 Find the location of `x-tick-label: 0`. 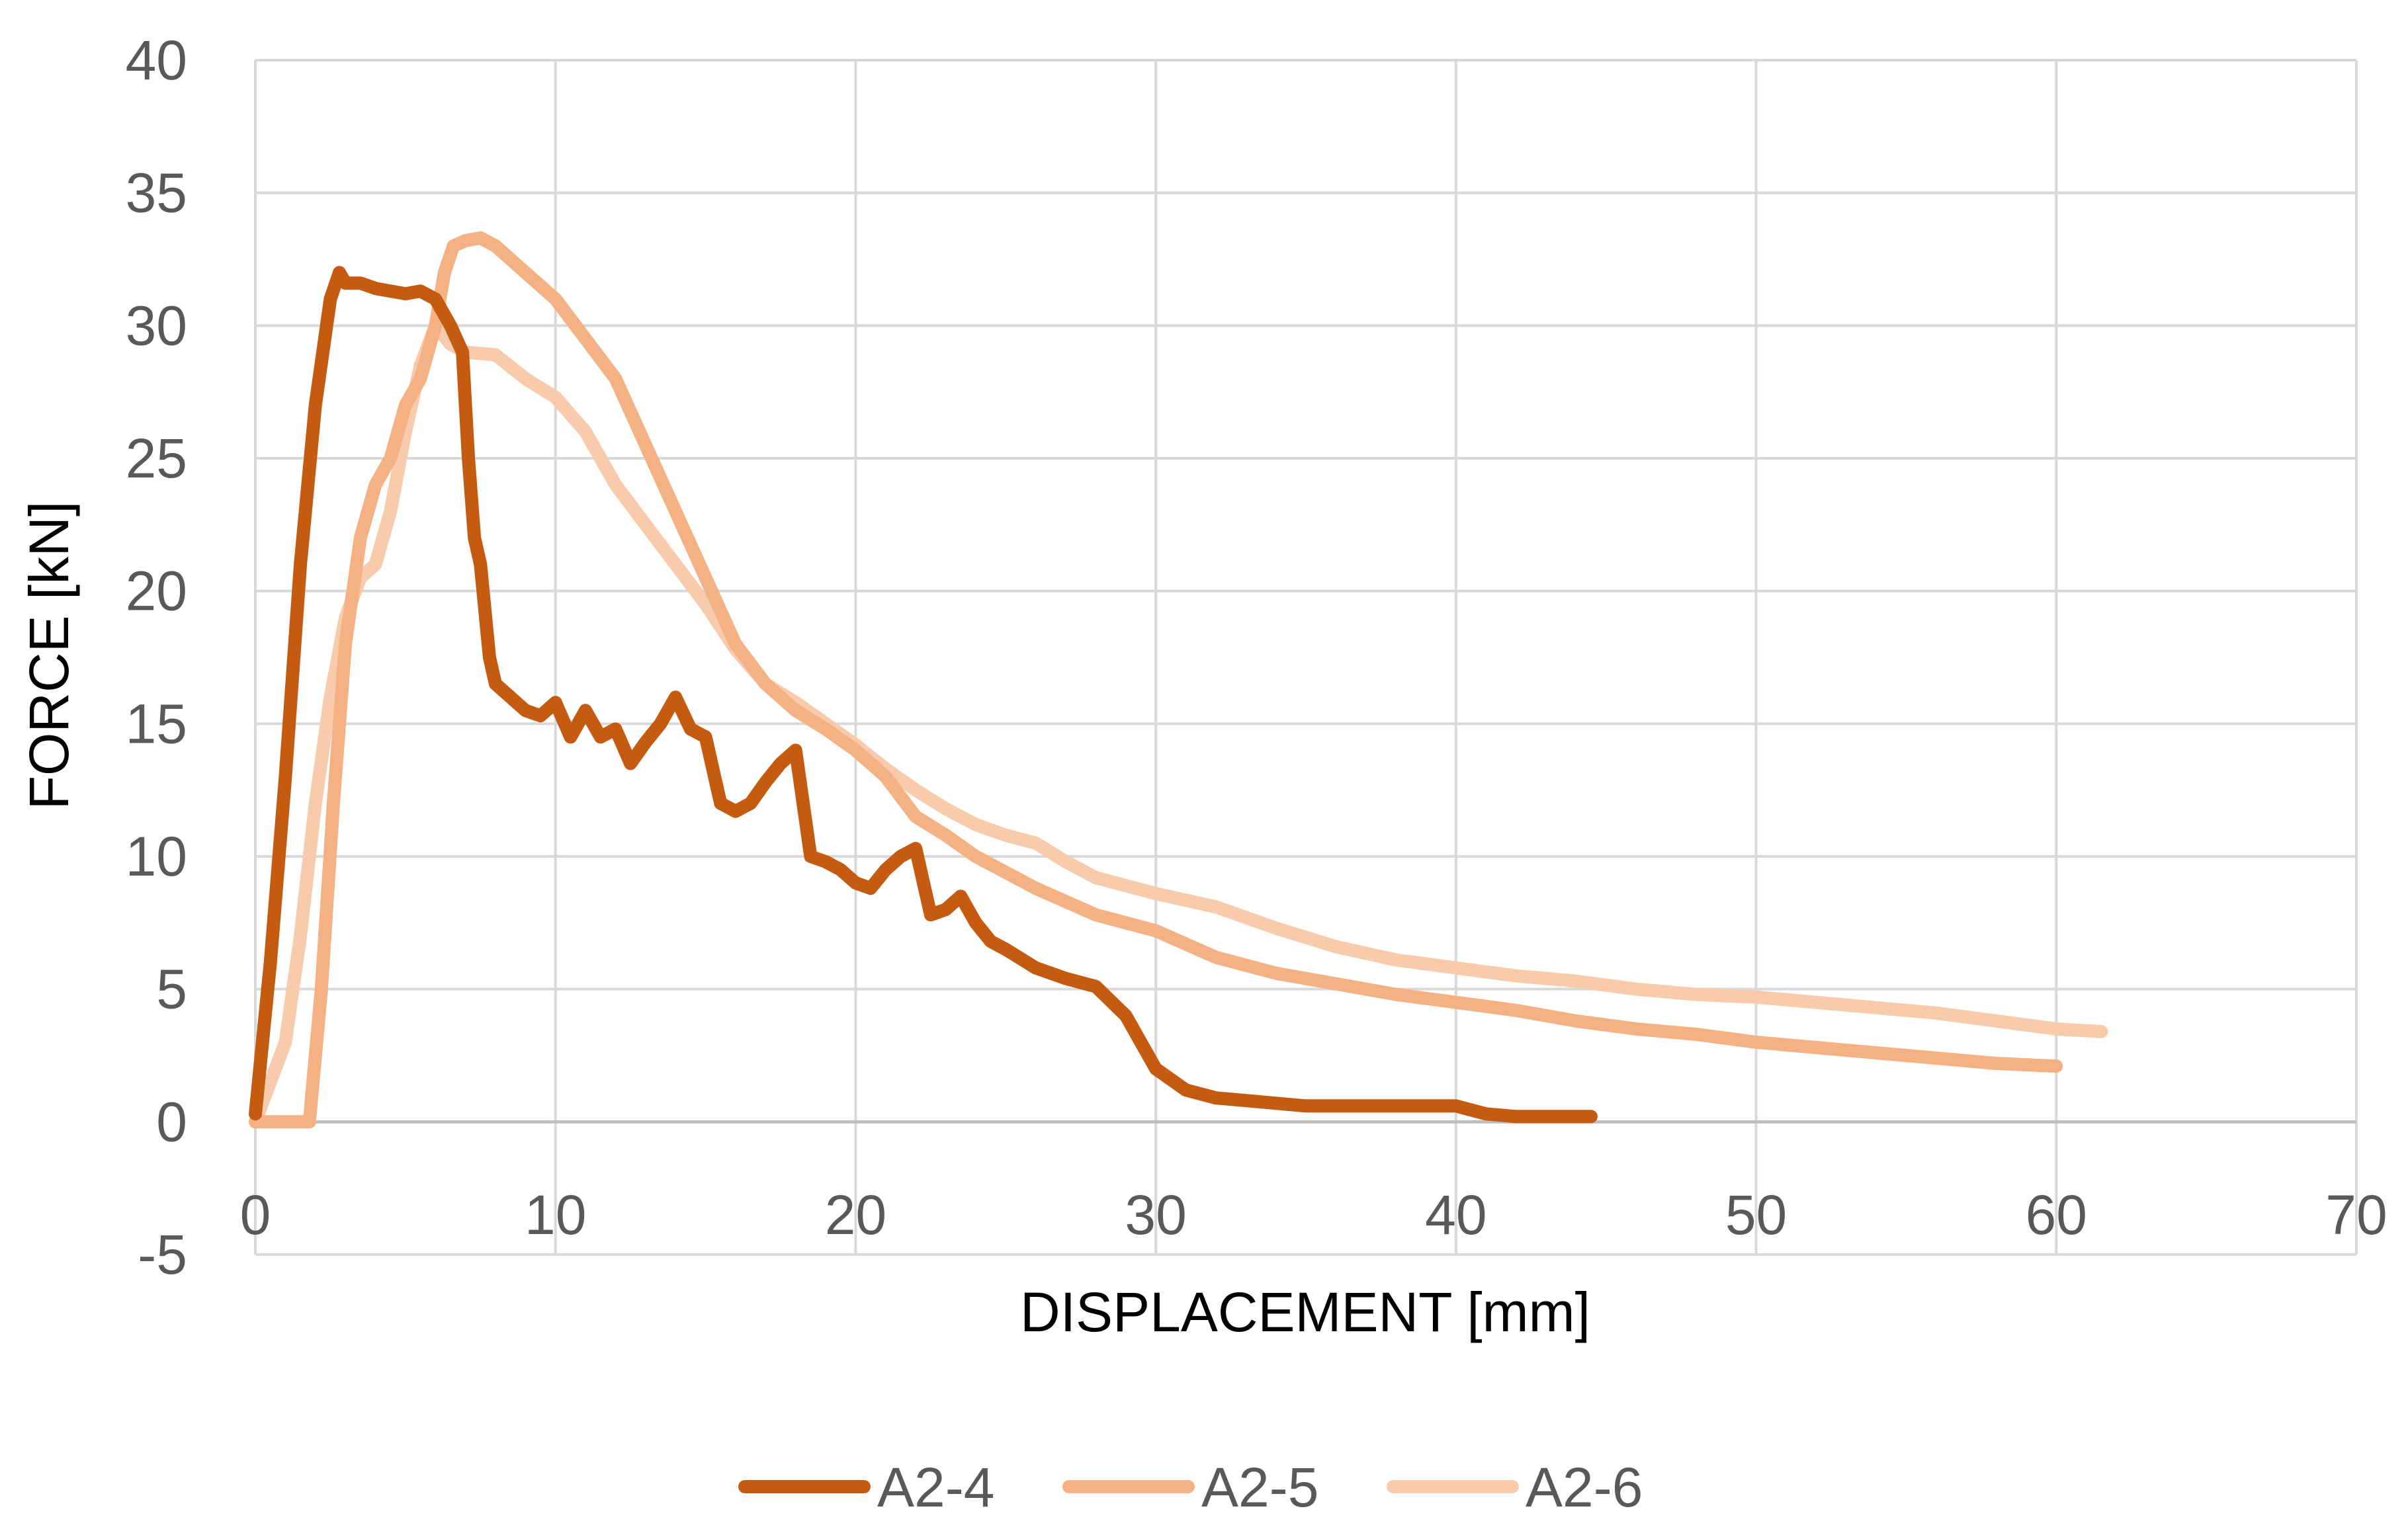

x-tick-label: 0 is located at coordinates (255, 1215).